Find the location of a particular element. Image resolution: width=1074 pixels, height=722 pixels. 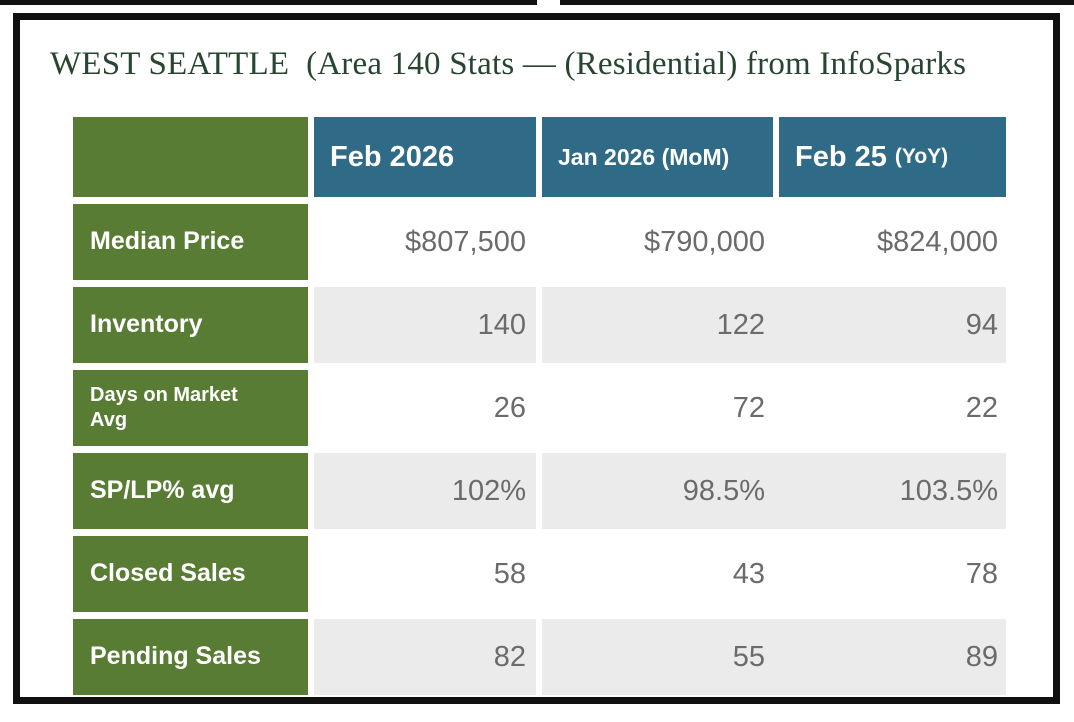

value-yoy: 94 is located at coordinates (981, 324).